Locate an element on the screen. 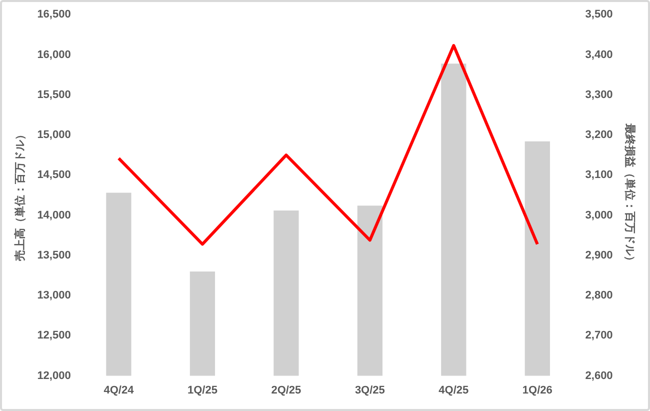  x-tick-label: 1Q/26 is located at coordinates (537, 390).